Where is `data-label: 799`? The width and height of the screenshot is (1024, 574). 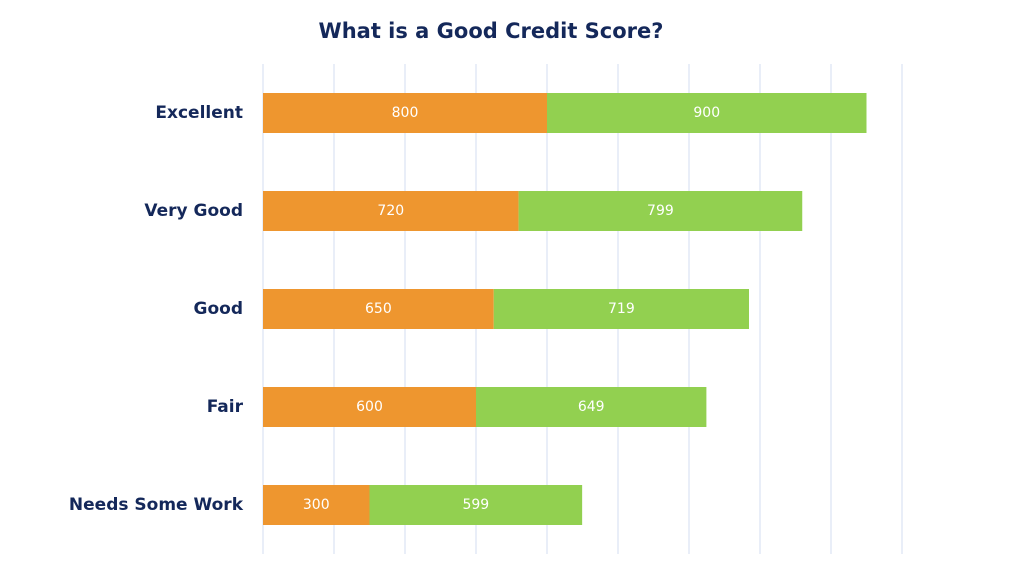 data-label: 799 is located at coordinates (660, 211).